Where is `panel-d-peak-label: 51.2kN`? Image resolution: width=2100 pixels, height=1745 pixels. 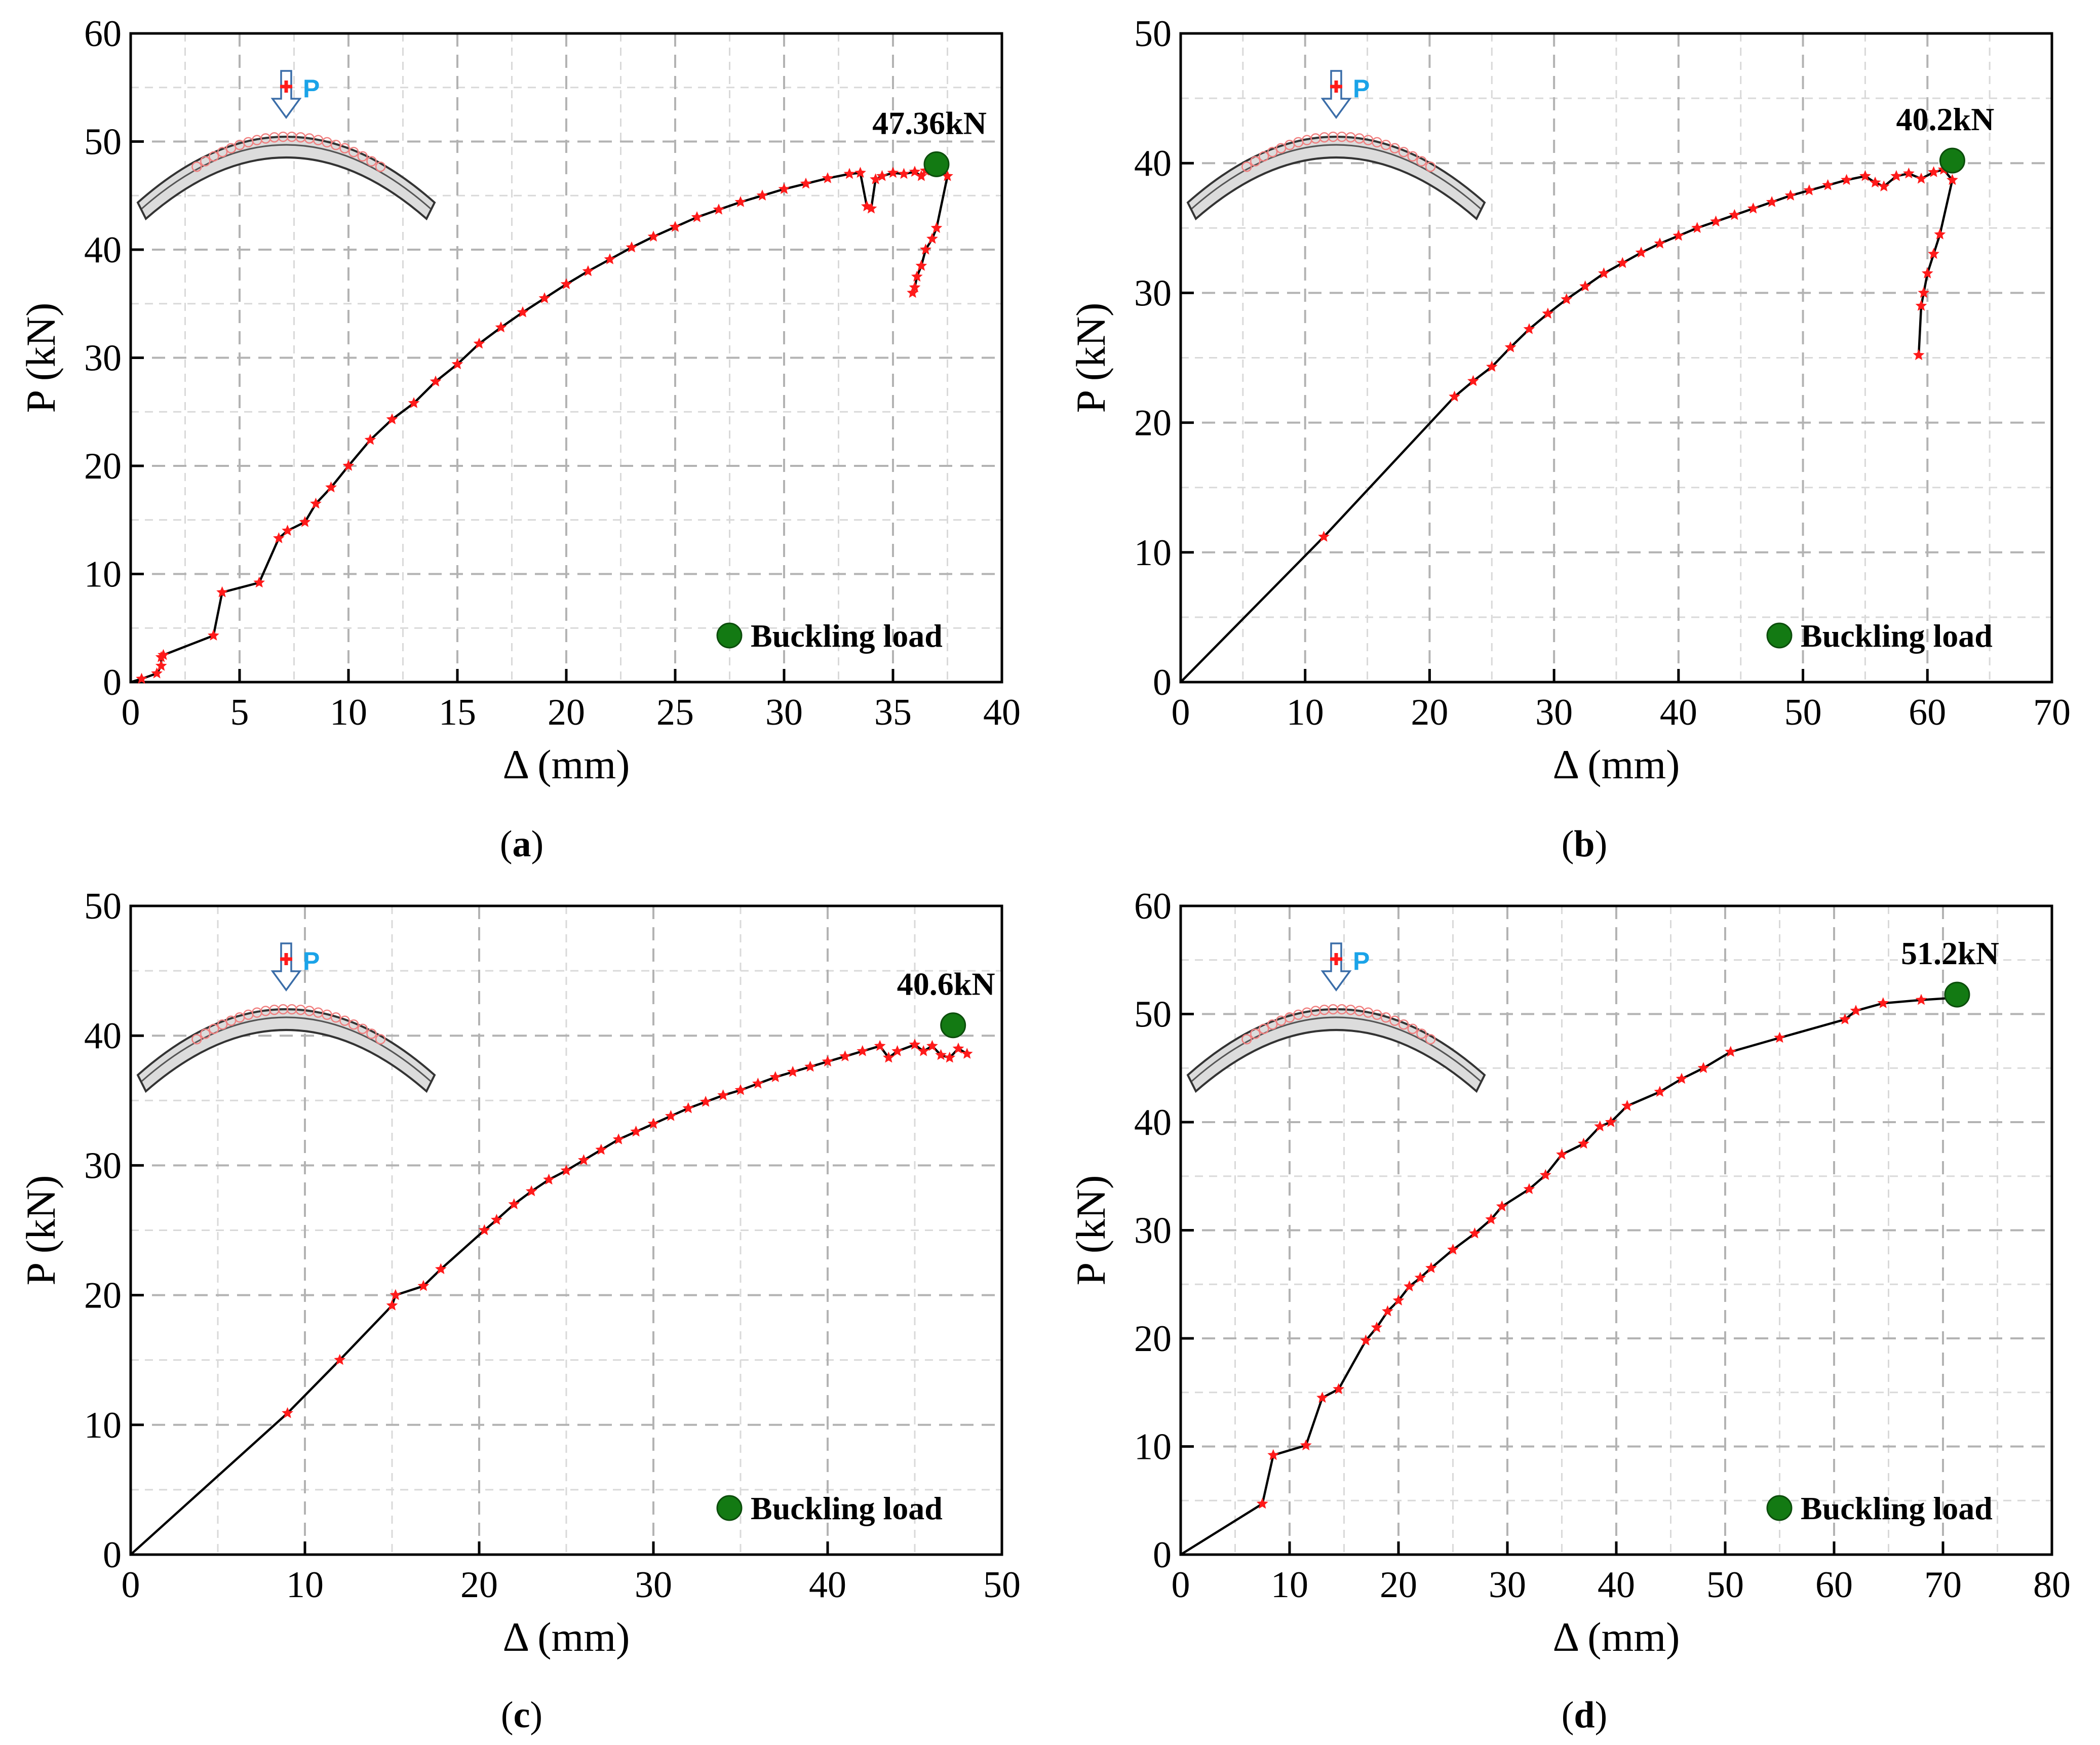
panel-d-peak-label: 51.2kN is located at coordinates (1950, 953).